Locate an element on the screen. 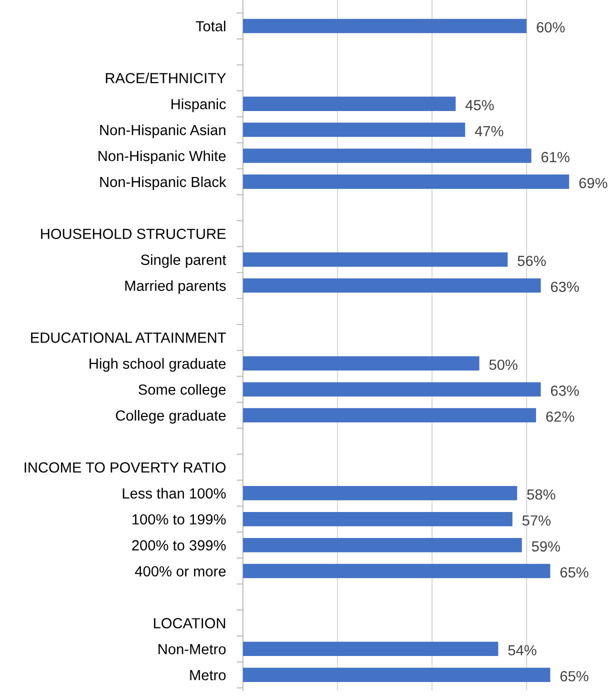  data-label: 61% is located at coordinates (556, 157).